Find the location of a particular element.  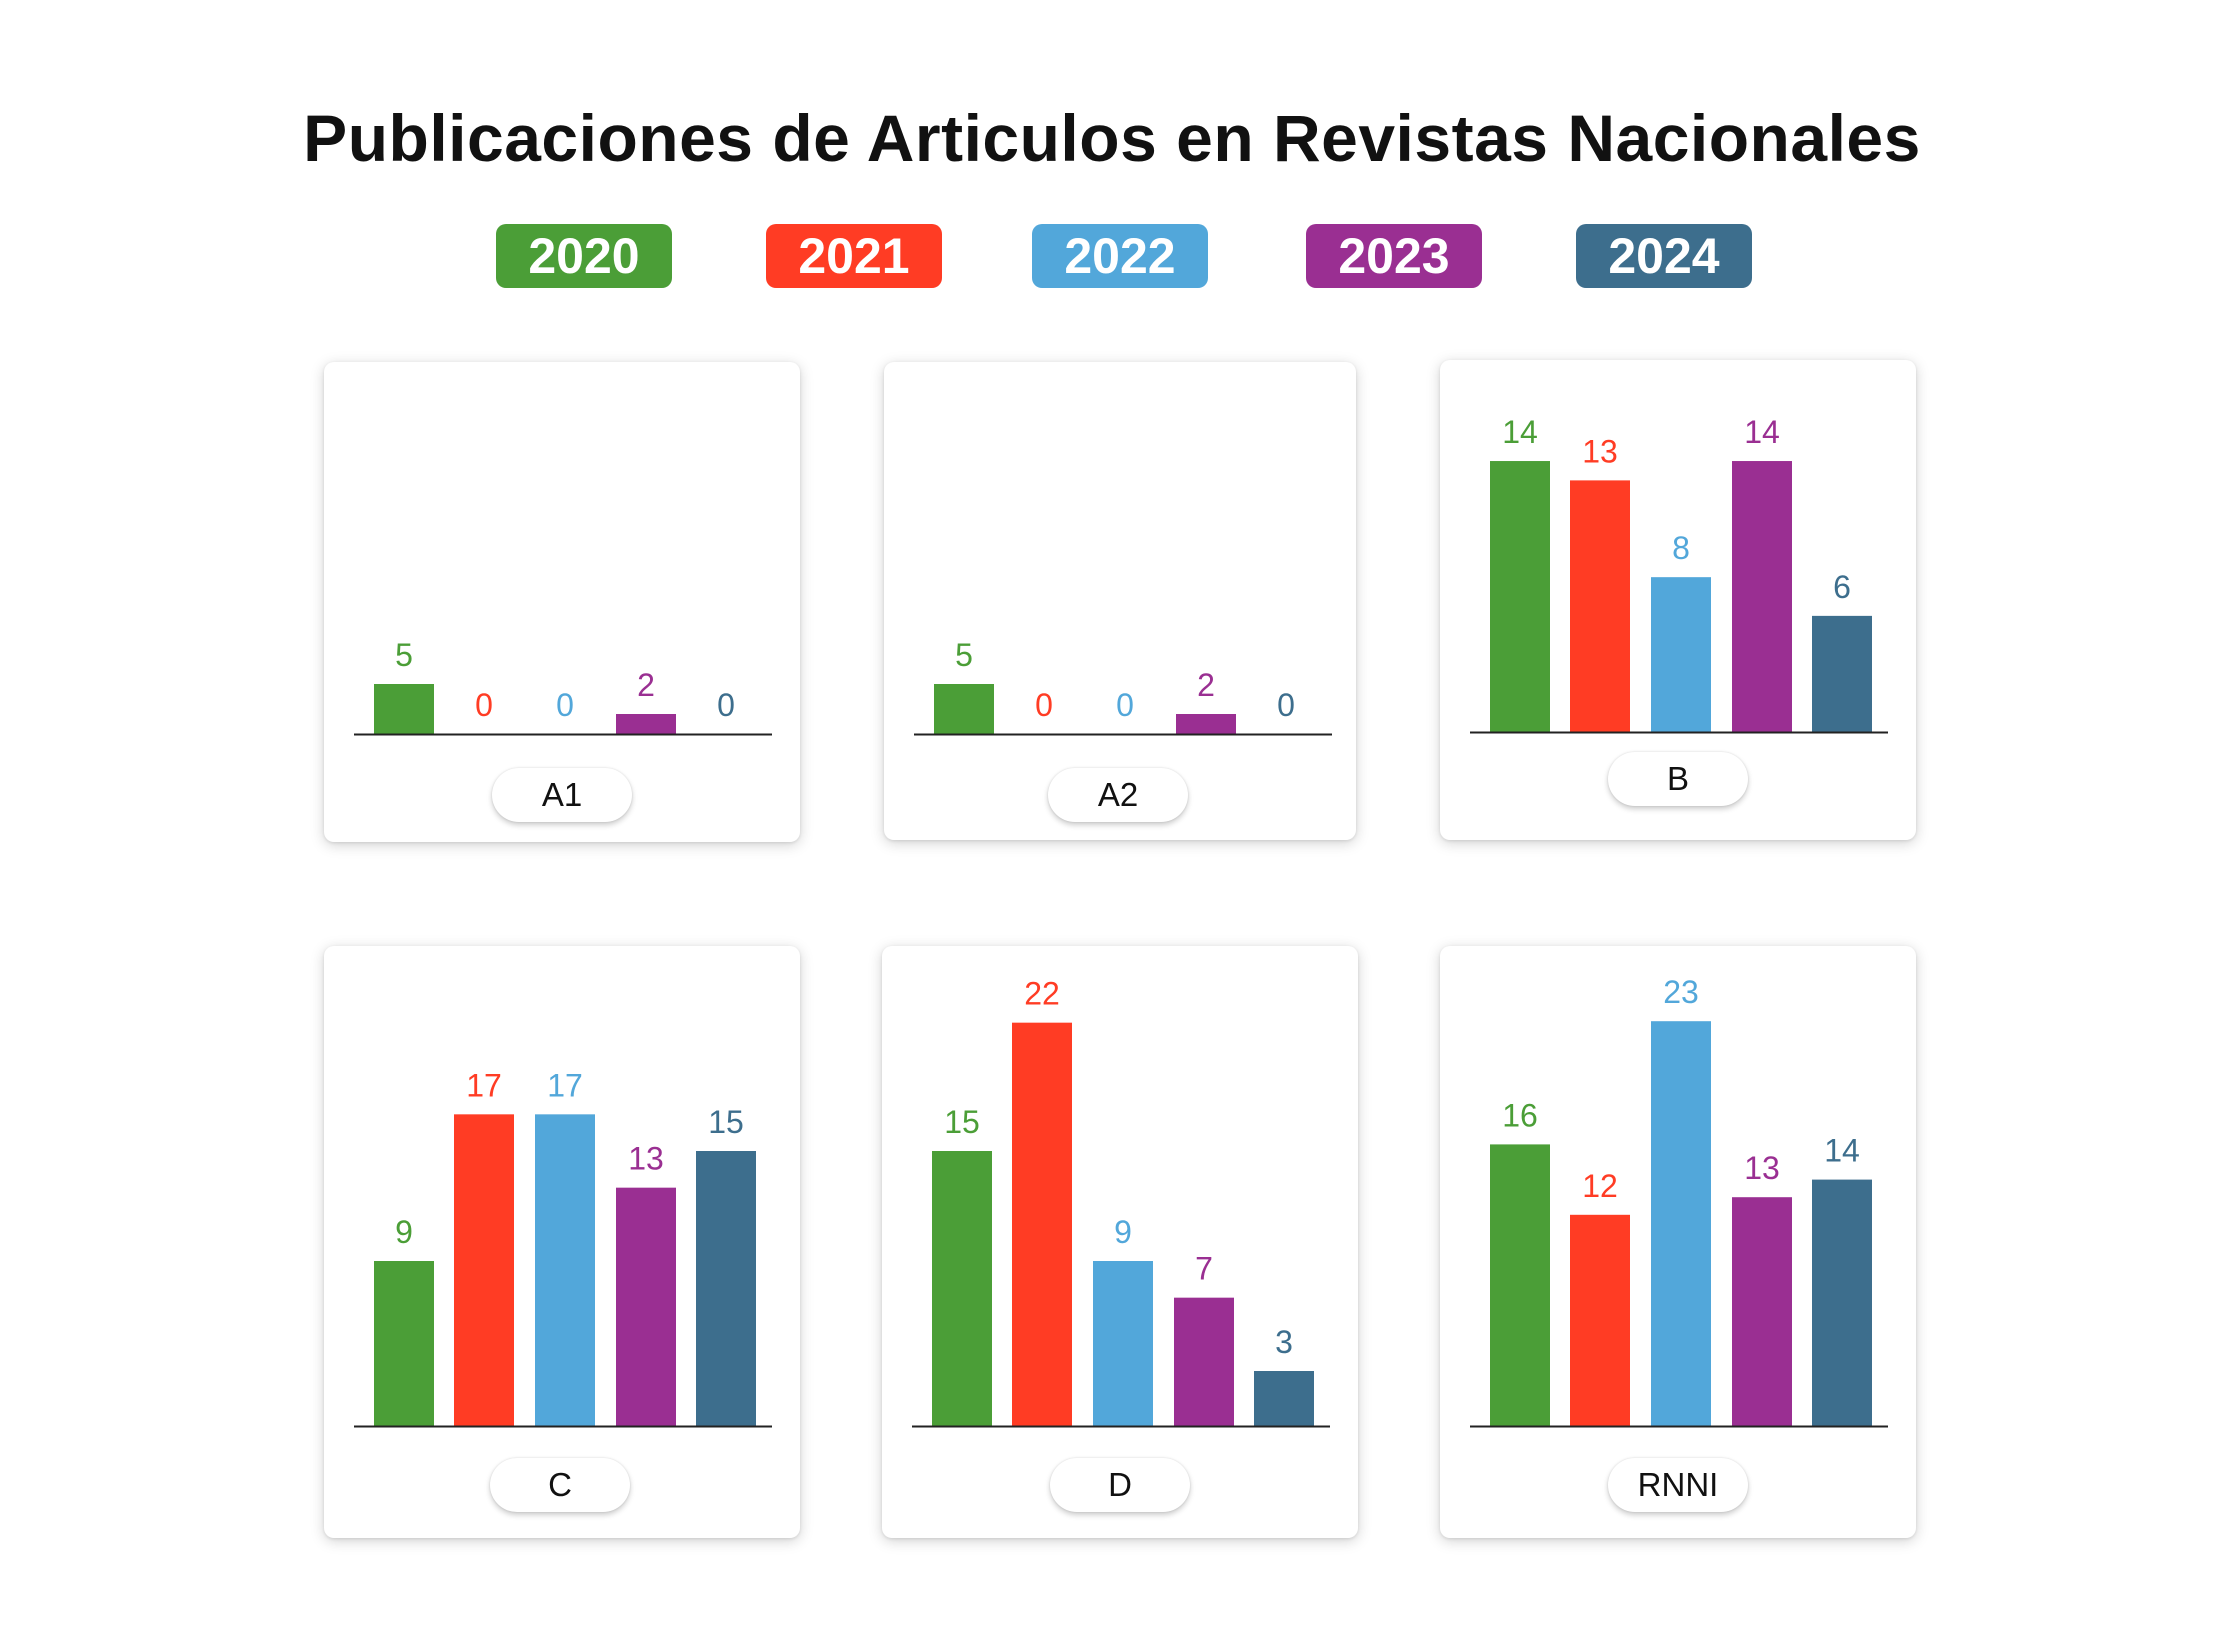

bar-rnni-2020 is located at coordinates (1520, 1285).